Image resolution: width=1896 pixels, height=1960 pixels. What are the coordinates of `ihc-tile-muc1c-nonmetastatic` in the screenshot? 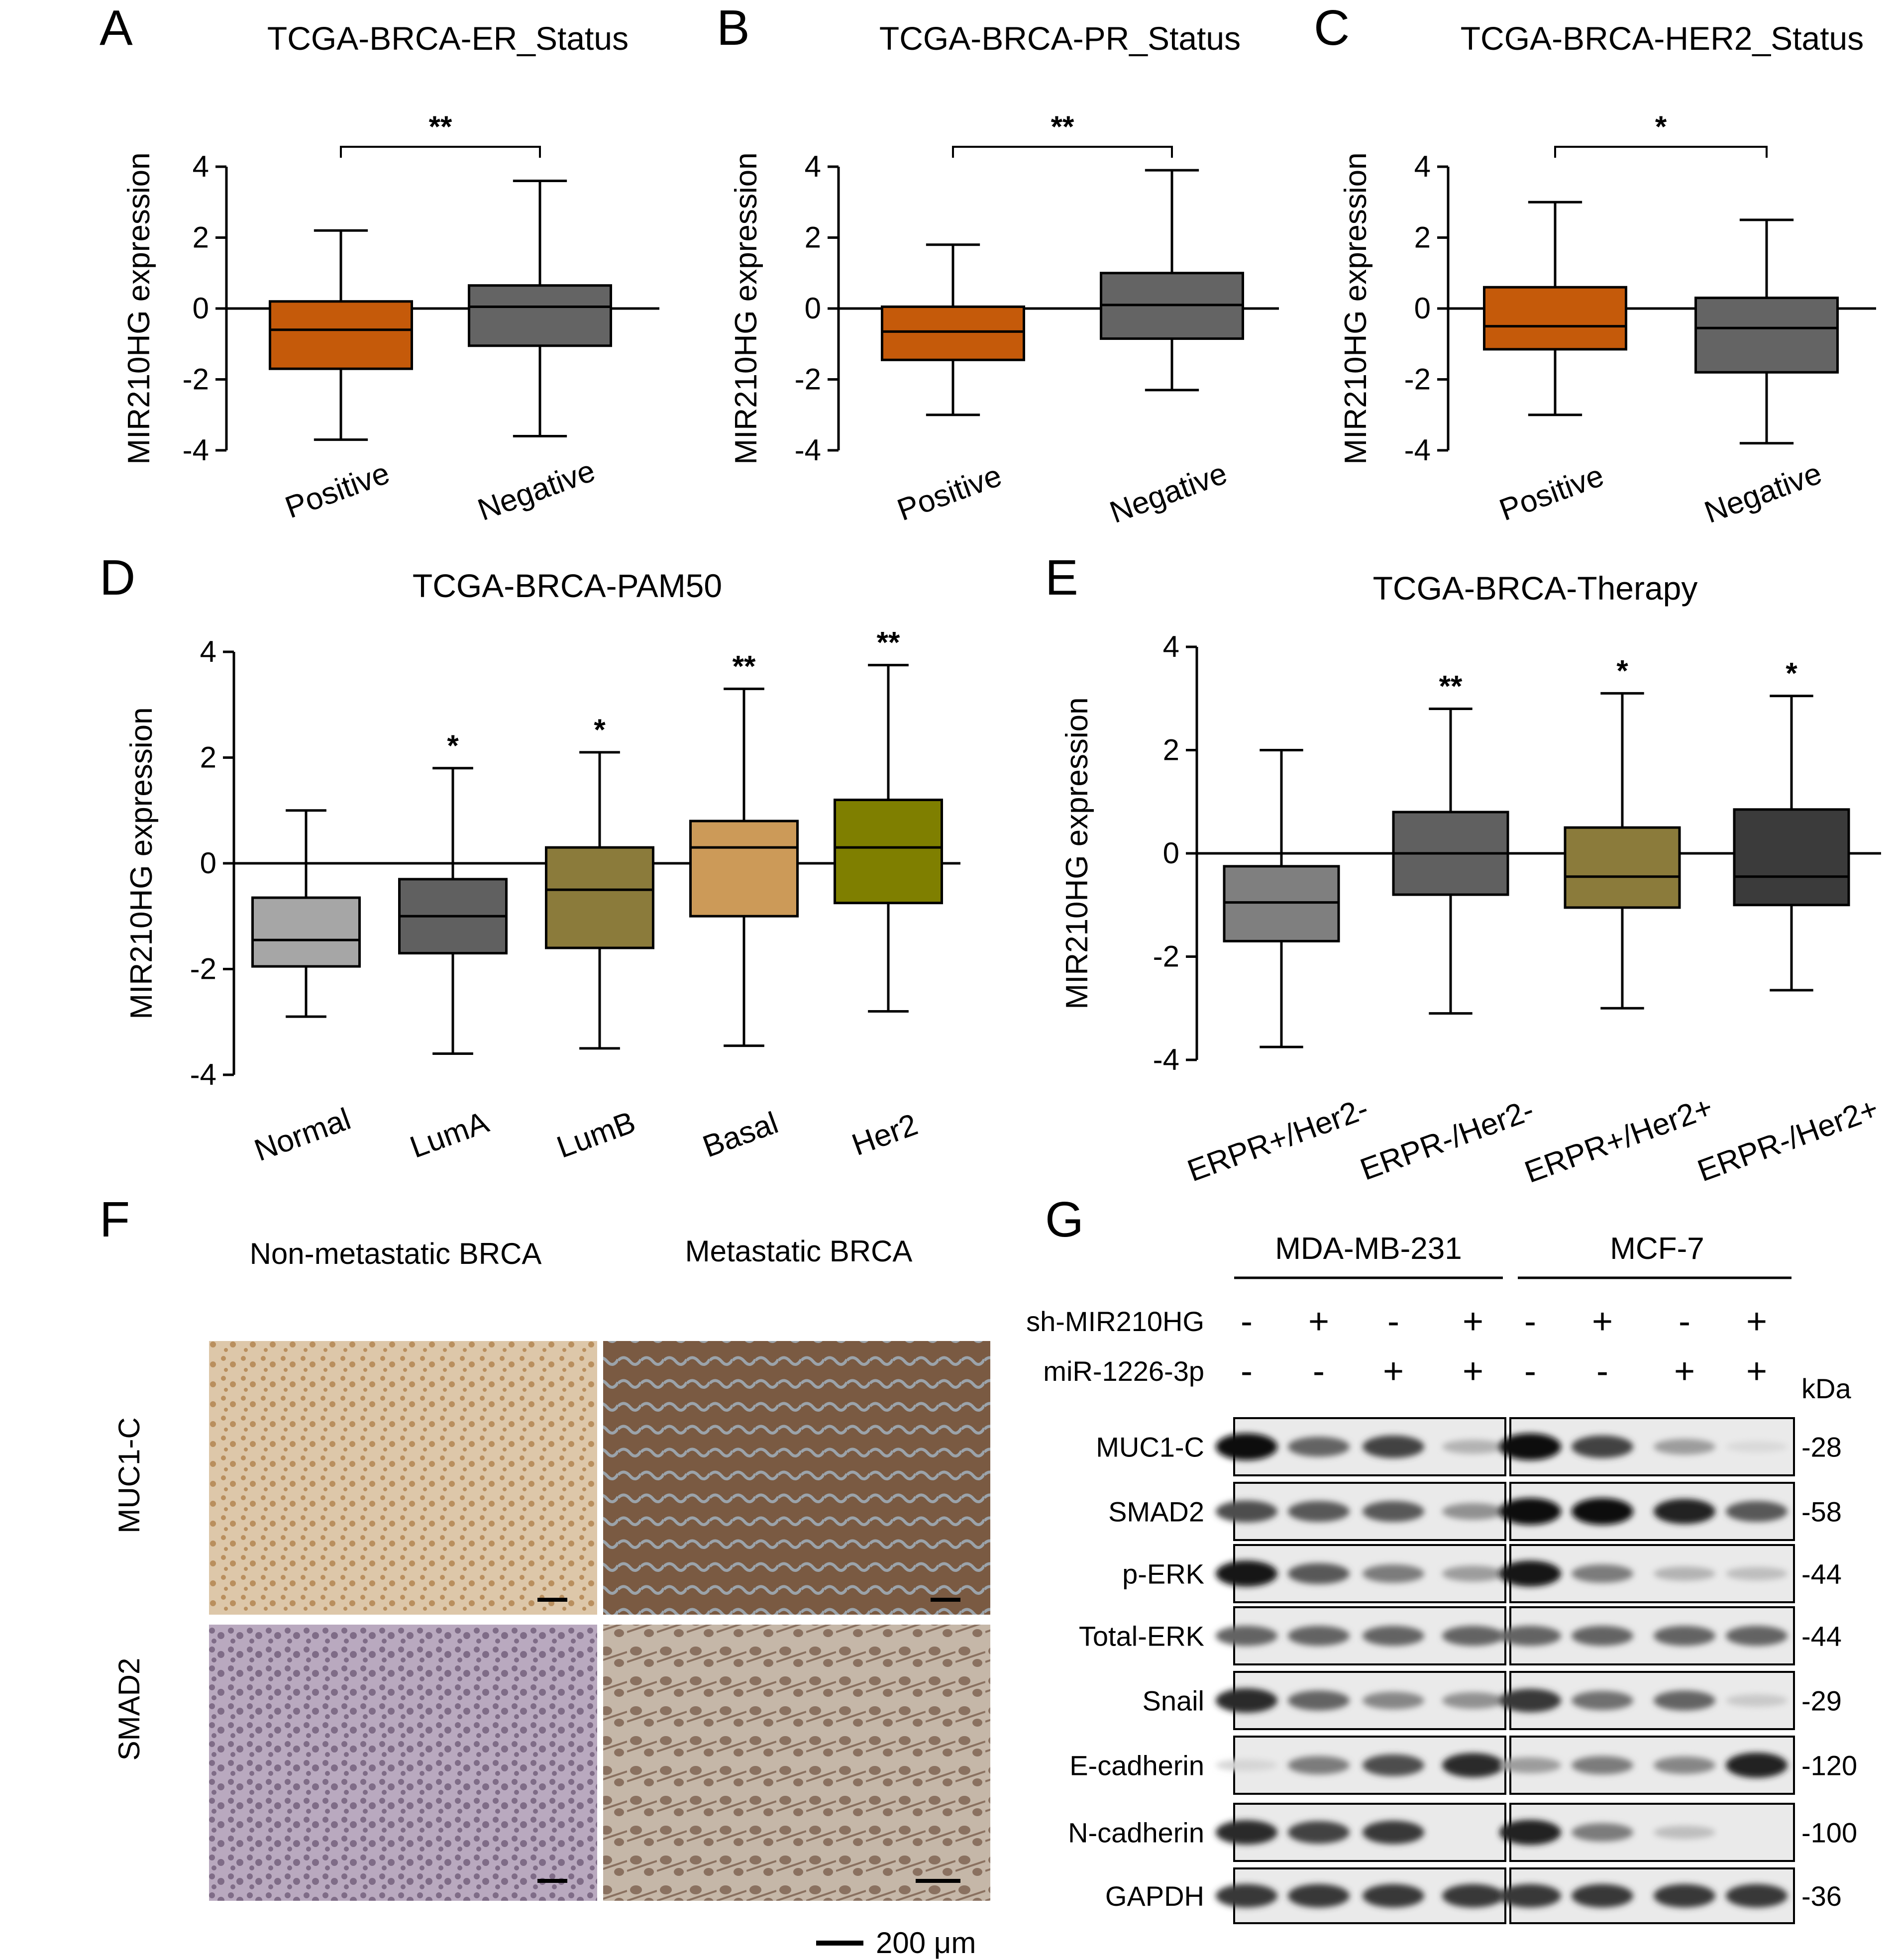 It's located at (403, 1478).